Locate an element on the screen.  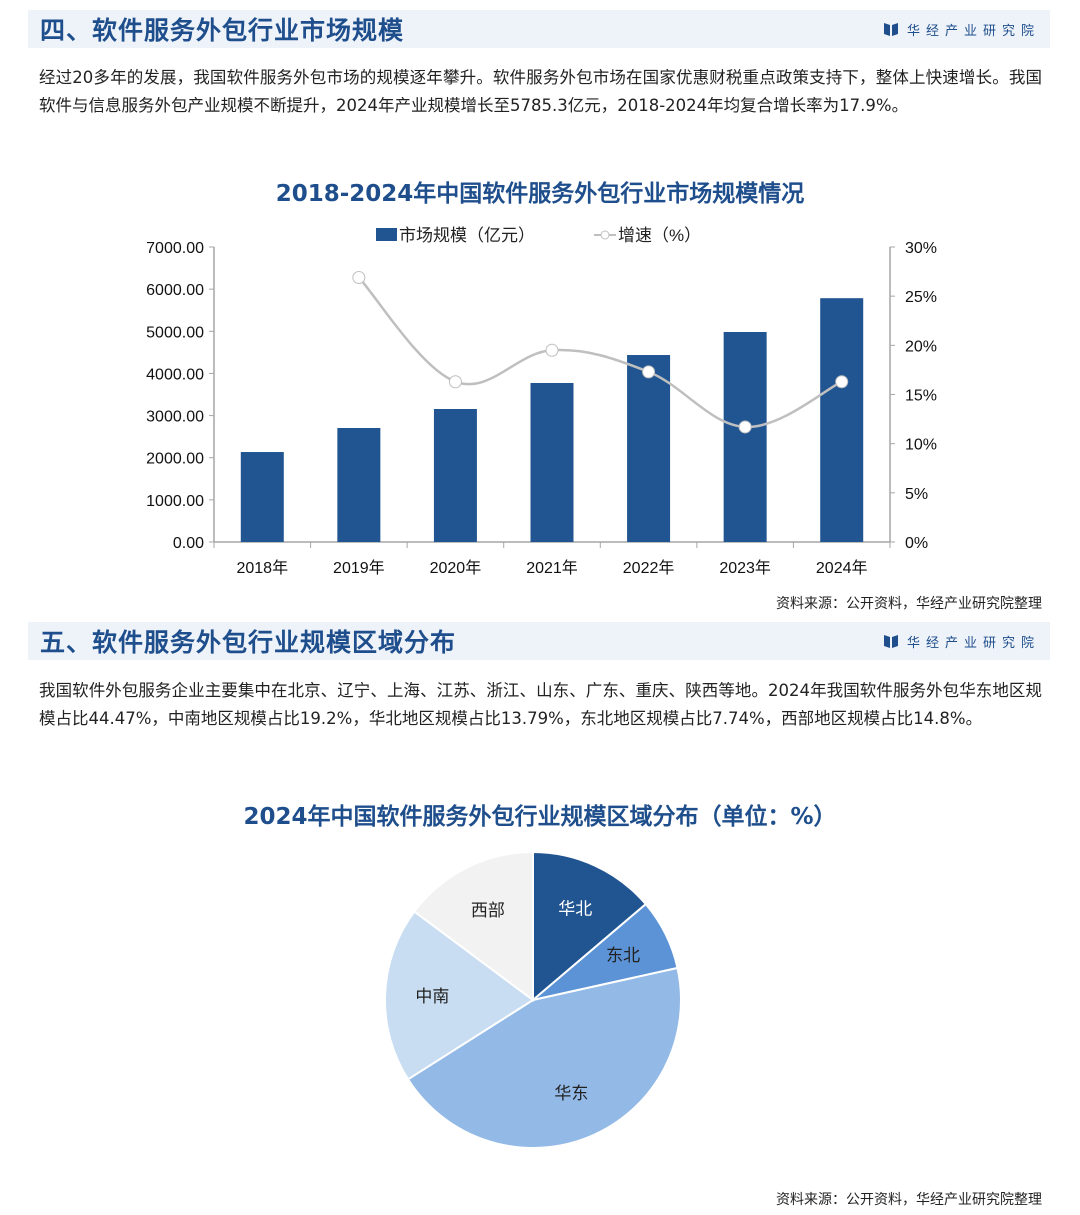
left-axis-tick: 7000.00 is located at coordinates (175, 248).